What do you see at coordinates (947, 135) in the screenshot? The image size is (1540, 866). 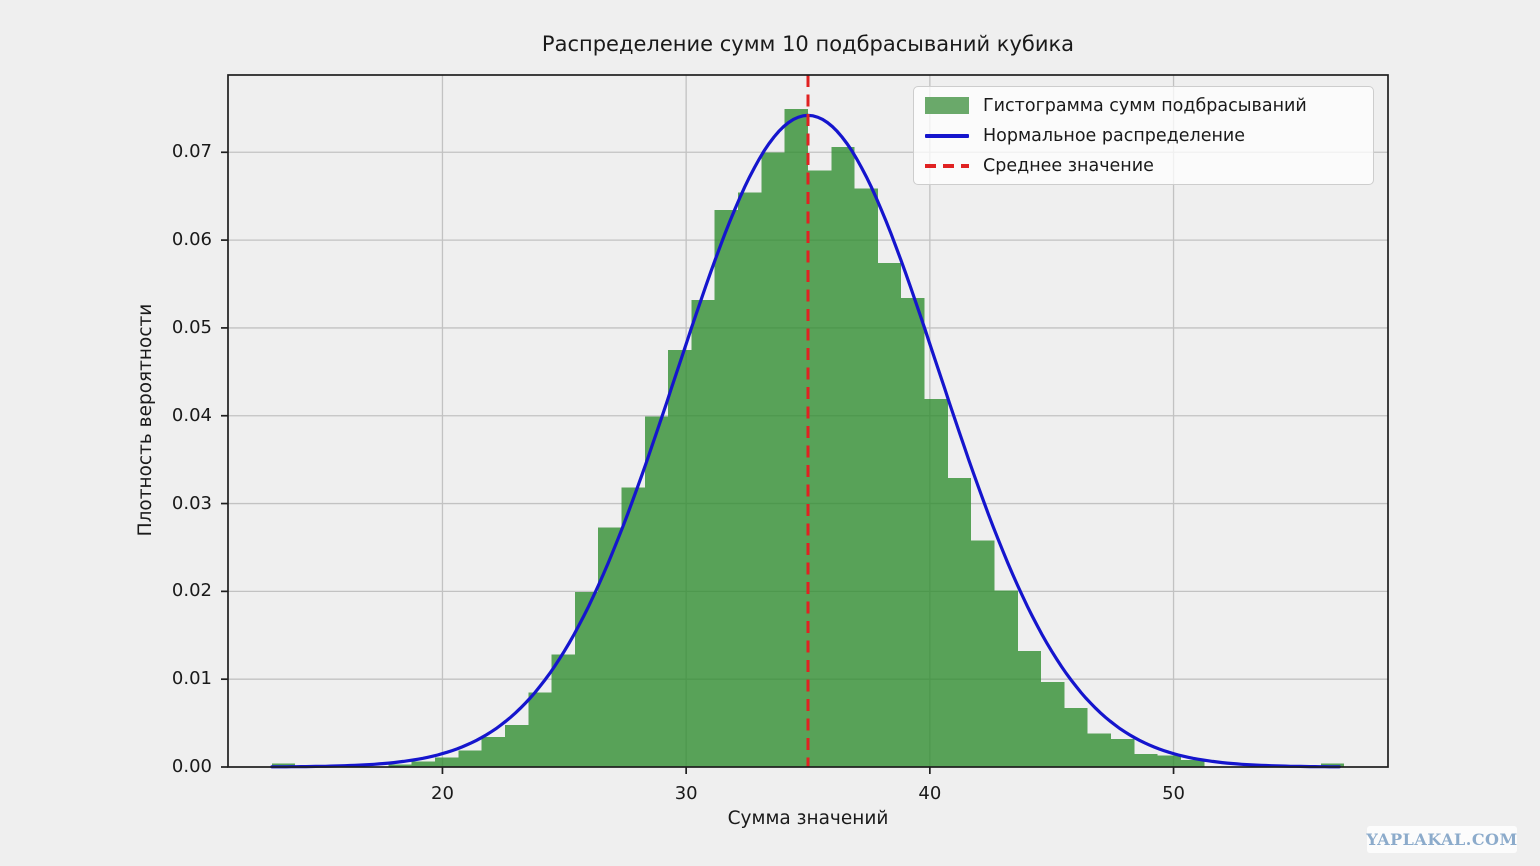 I see `blue-line-icon` at bounding box center [947, 135].